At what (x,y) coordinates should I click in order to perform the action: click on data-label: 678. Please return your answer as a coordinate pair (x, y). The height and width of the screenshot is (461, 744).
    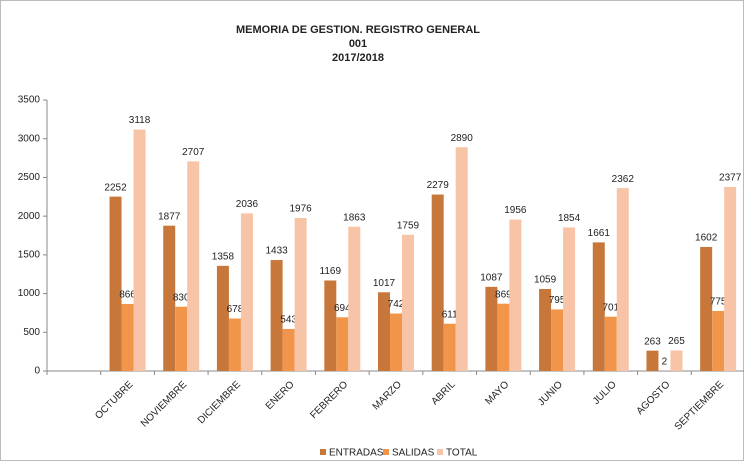
    Looking at the image, I should click on (235, 309).